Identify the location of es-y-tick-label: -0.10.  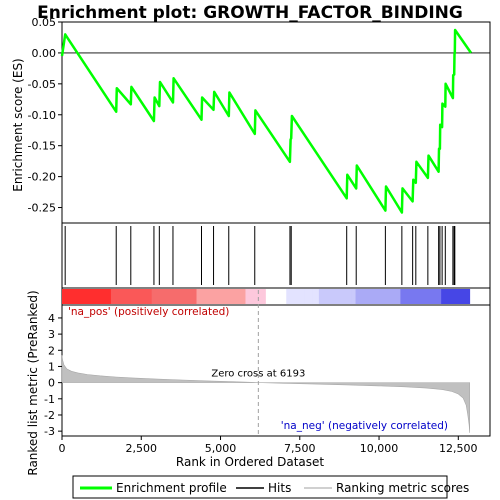
(42, 115).